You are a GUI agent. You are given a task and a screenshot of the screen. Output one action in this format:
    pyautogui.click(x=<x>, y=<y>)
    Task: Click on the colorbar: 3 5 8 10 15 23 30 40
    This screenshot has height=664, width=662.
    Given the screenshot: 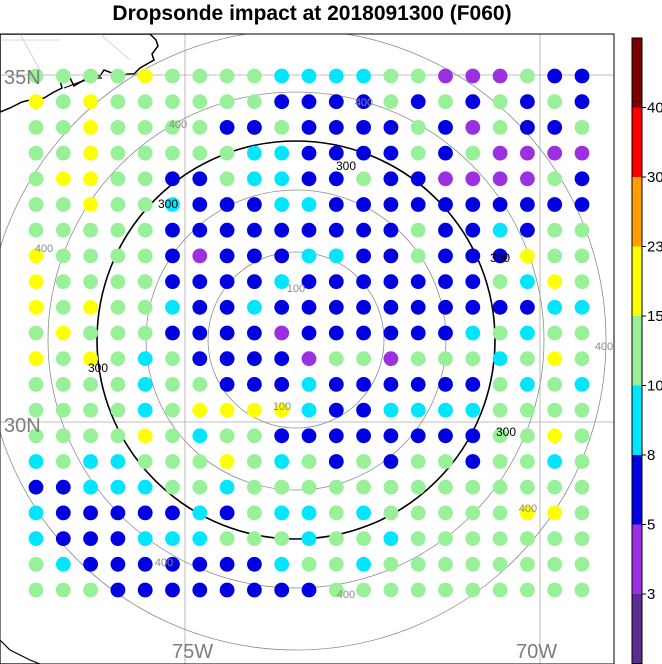 What is the action you would take?
    pyautogui.click(x=646, y=350)
    